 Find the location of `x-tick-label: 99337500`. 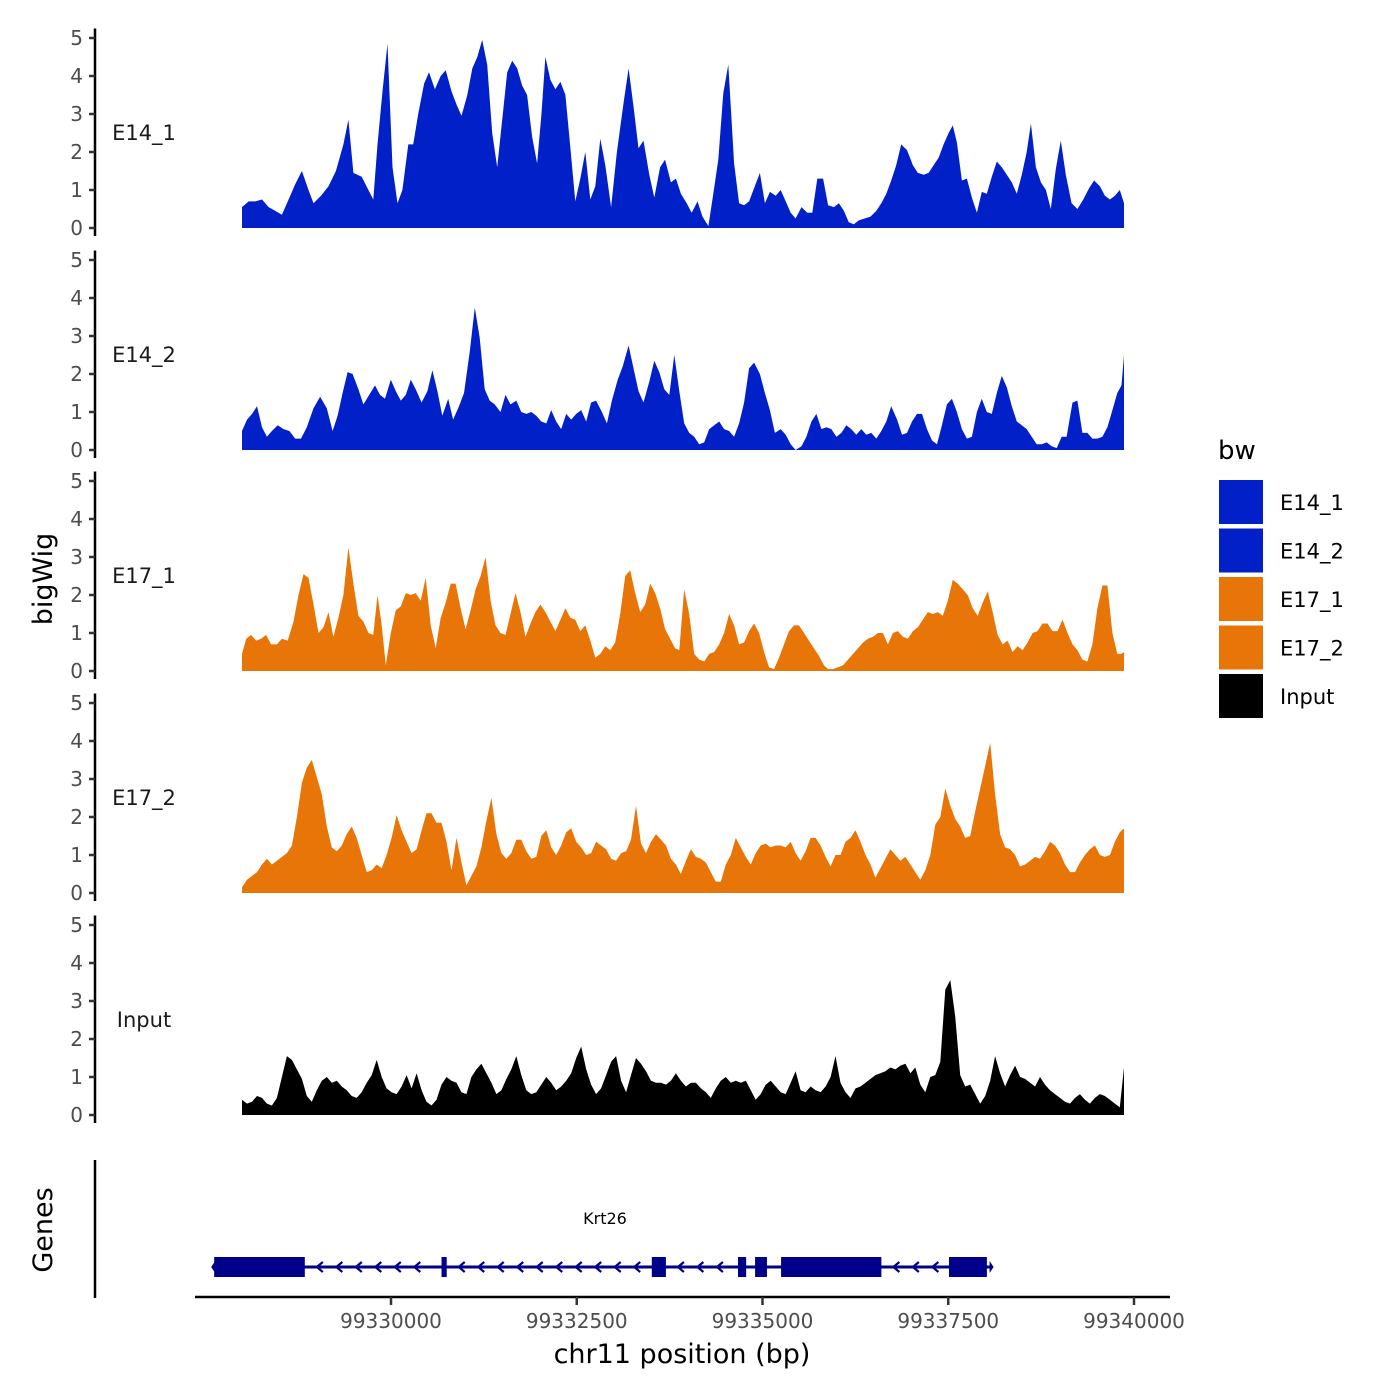

x-tick-label: 99337500 is located at coordinates (948, 1321).